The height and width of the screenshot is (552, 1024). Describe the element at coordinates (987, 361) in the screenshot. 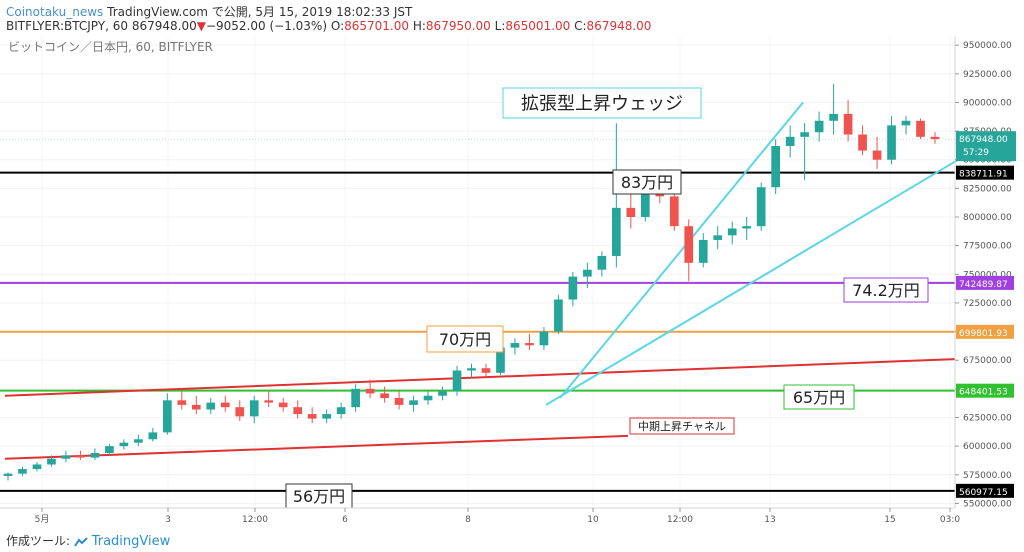

I see `y-tick-label: 675000.00` at that location.